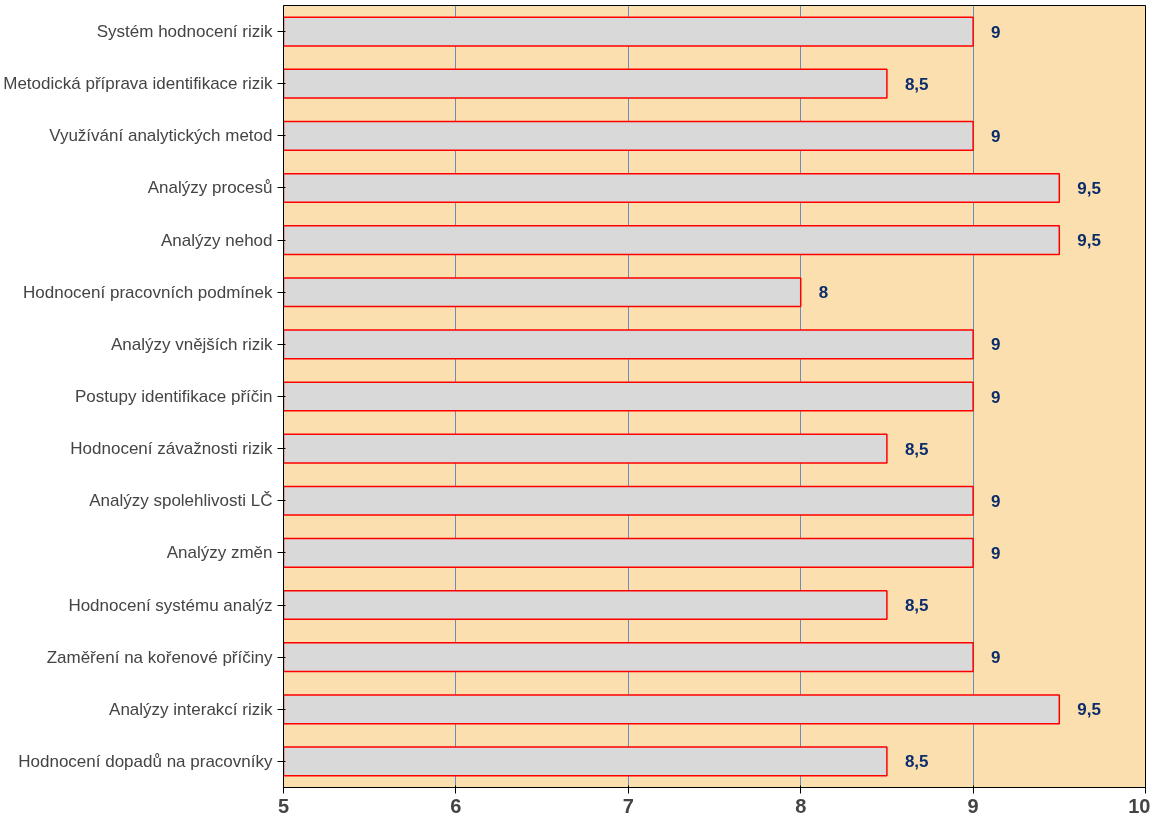  I want to click on y-tick-label: Systém hodnocení rizik, so click(184, 32).